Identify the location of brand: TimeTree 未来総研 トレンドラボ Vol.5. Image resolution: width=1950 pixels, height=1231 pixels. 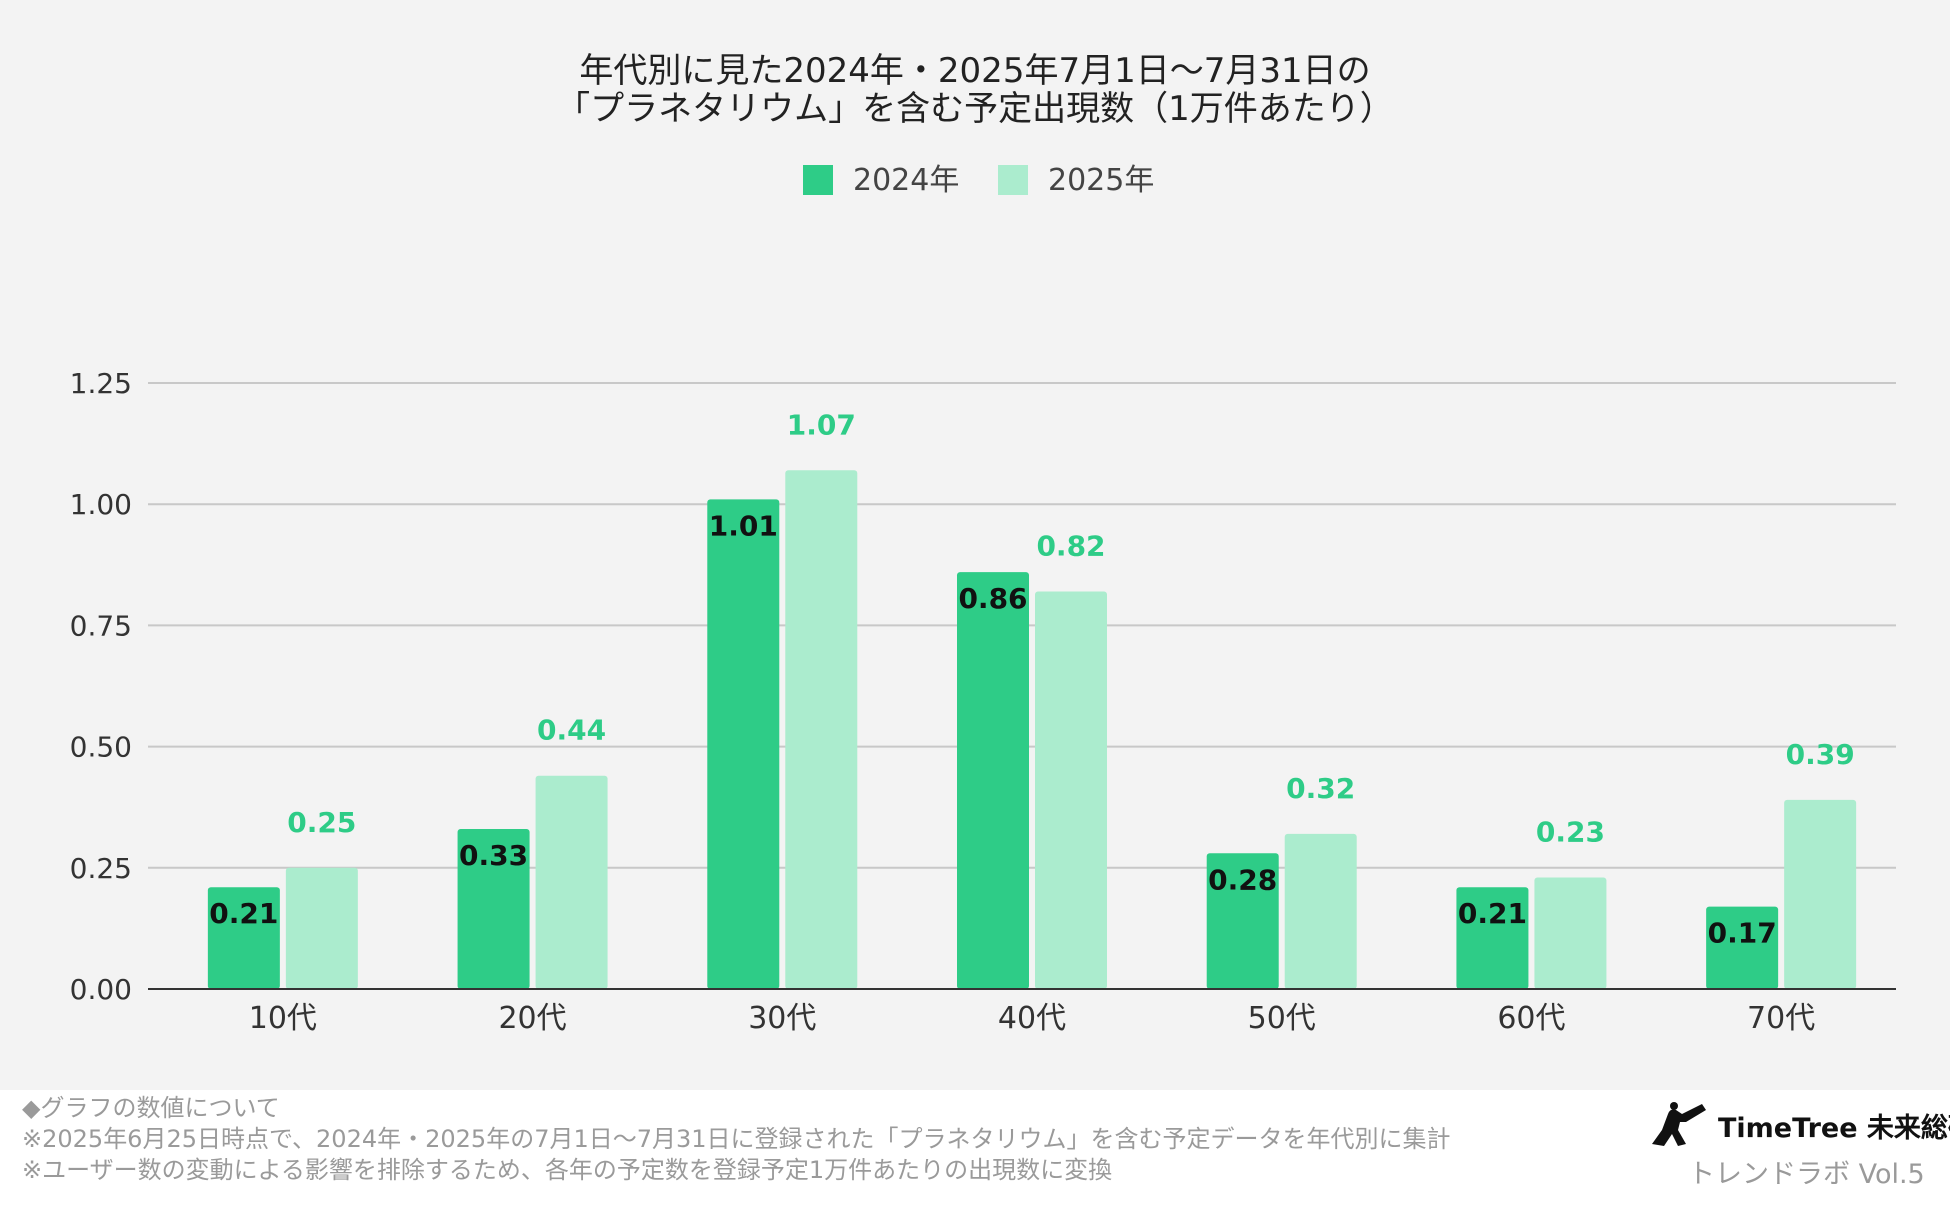
(1799, 1145).